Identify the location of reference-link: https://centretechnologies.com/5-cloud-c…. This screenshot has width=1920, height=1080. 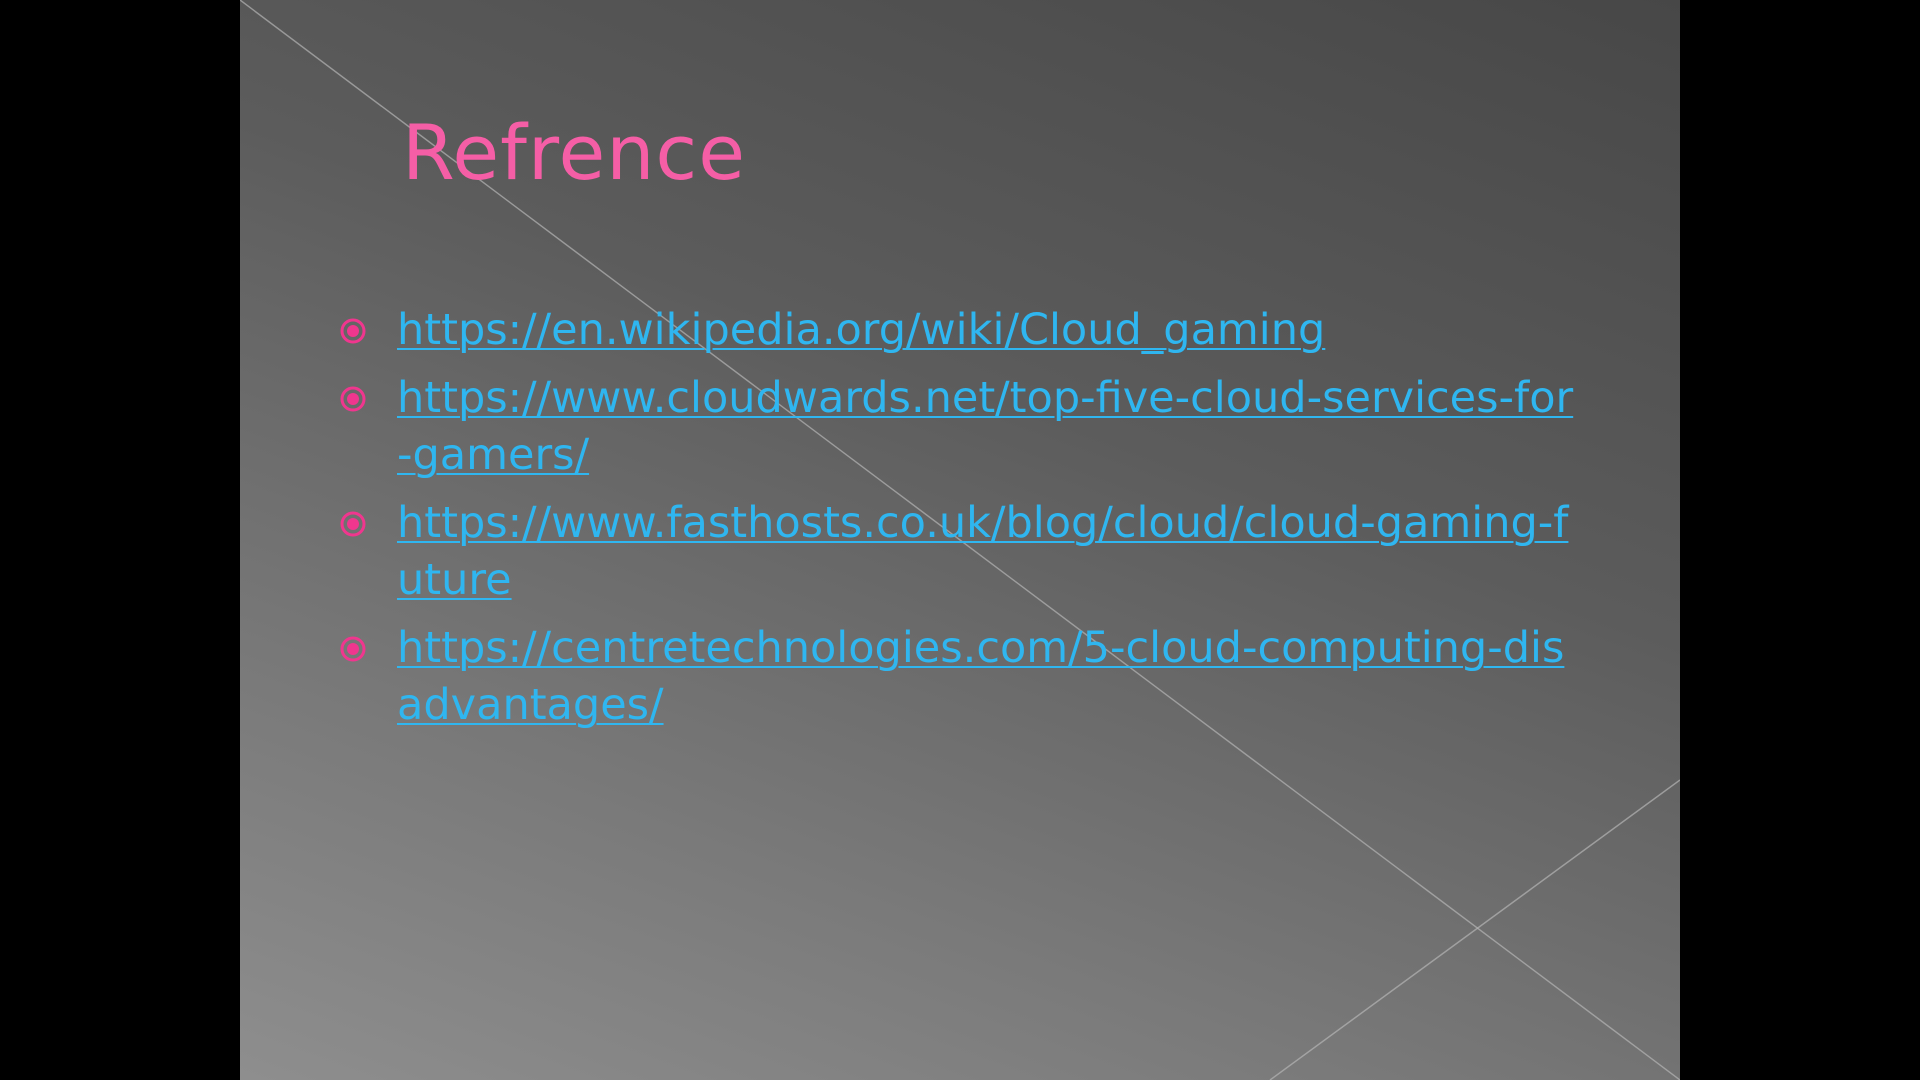
(981, 676).